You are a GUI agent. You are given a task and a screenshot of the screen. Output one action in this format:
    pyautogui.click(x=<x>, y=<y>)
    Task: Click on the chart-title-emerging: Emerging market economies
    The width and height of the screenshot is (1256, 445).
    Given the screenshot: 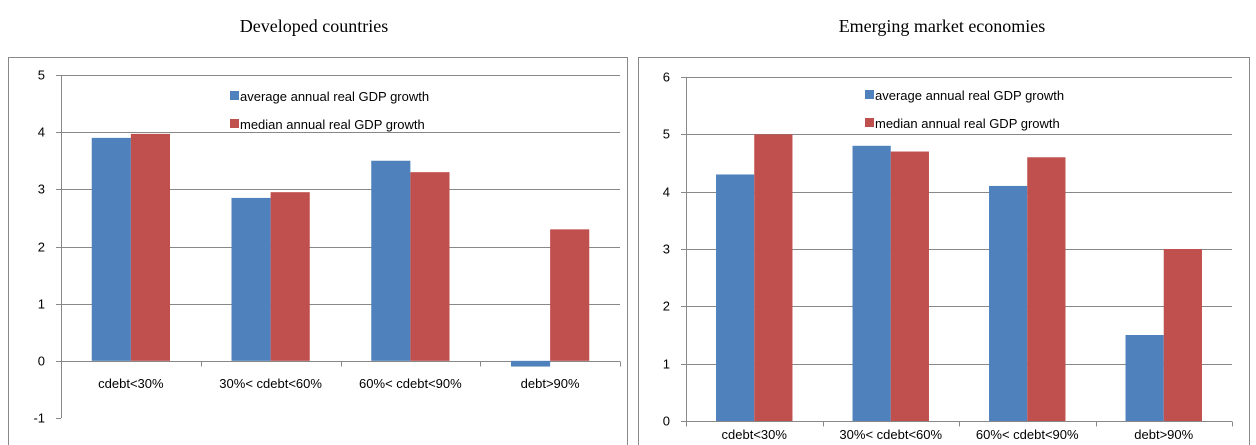 What is the action you would take?
    pyautogui.click(x=942, y=26)
    